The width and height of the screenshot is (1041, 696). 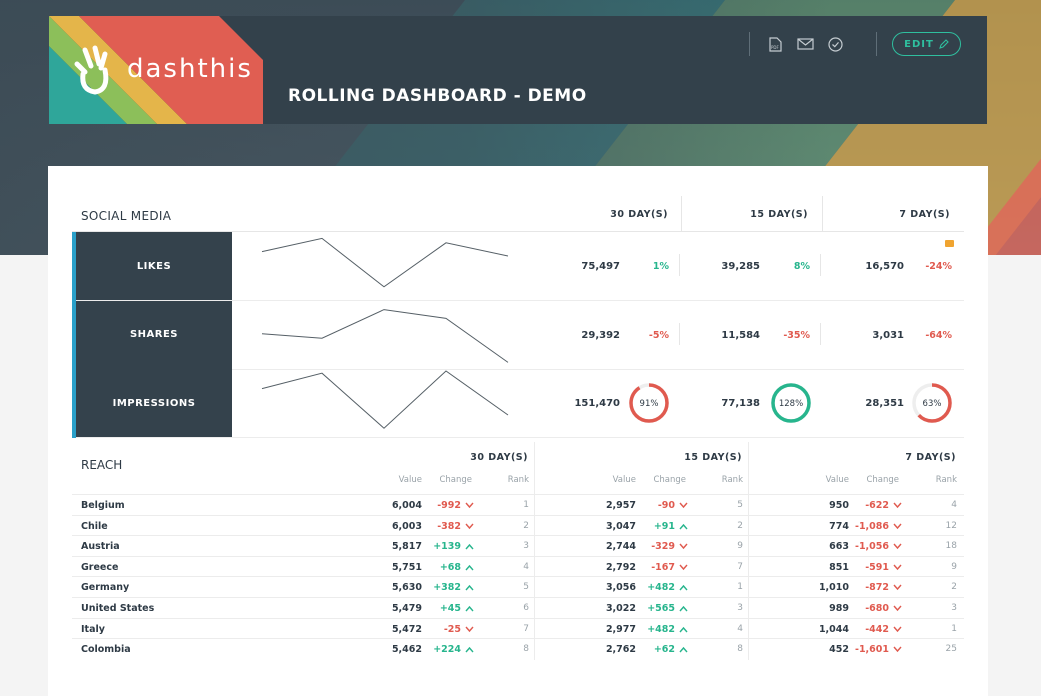 I want to click on reach-rank: 8, so click(x=526, y=649).